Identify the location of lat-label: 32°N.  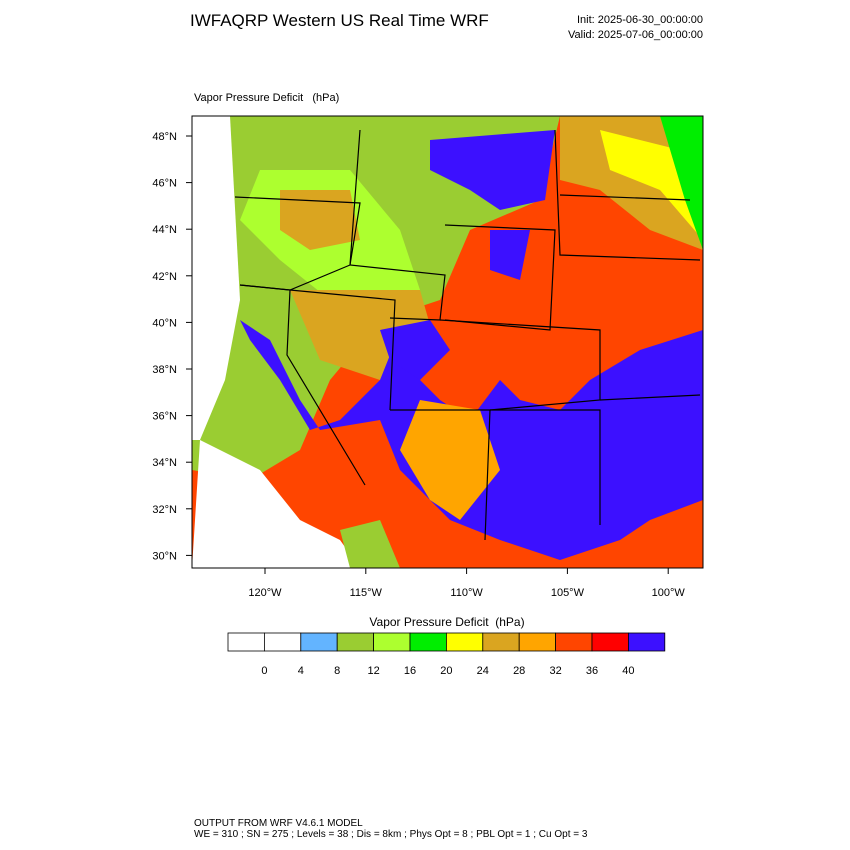
(164, 510).